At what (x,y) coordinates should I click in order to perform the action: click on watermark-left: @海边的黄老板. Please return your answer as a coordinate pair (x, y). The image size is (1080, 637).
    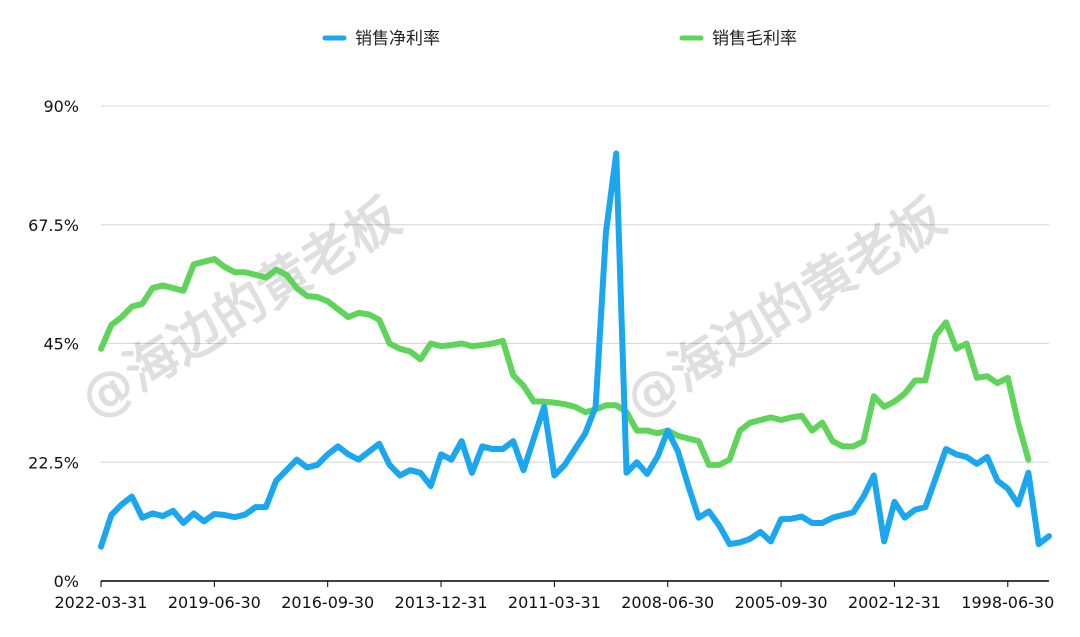
    Looking at the image, I should click on (240, 309).